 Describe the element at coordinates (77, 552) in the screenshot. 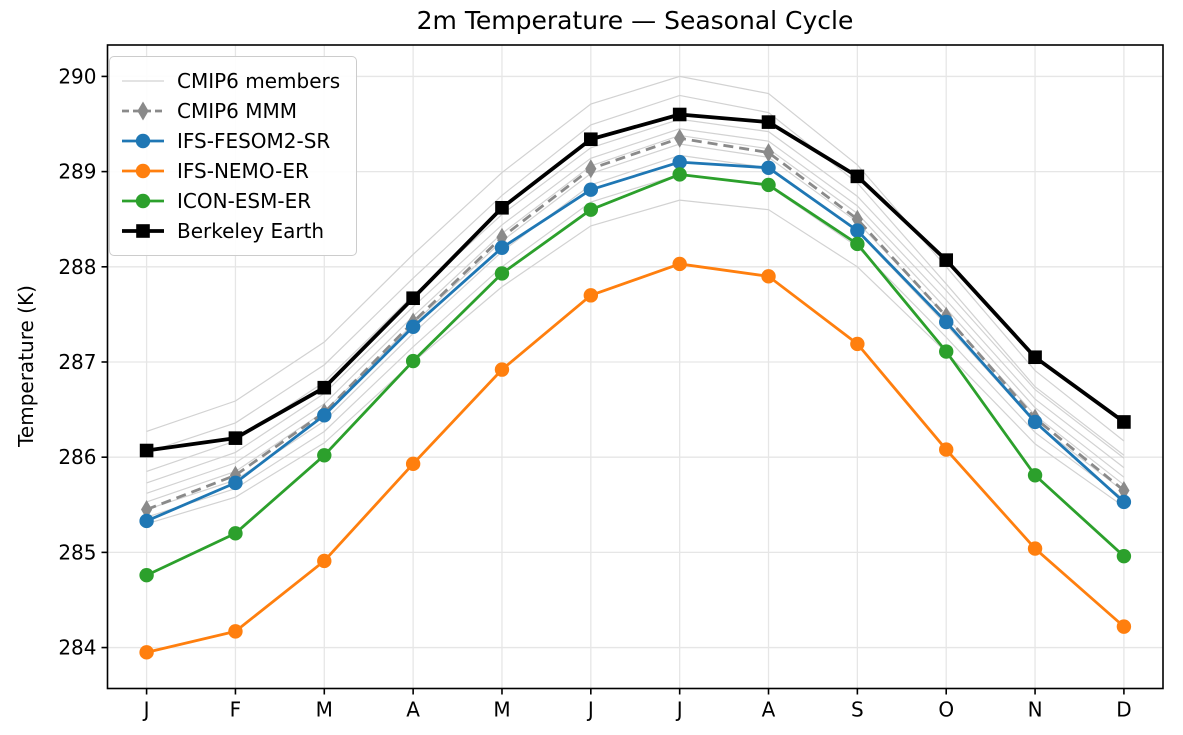

I see `y-tick-label: 285` at that location.